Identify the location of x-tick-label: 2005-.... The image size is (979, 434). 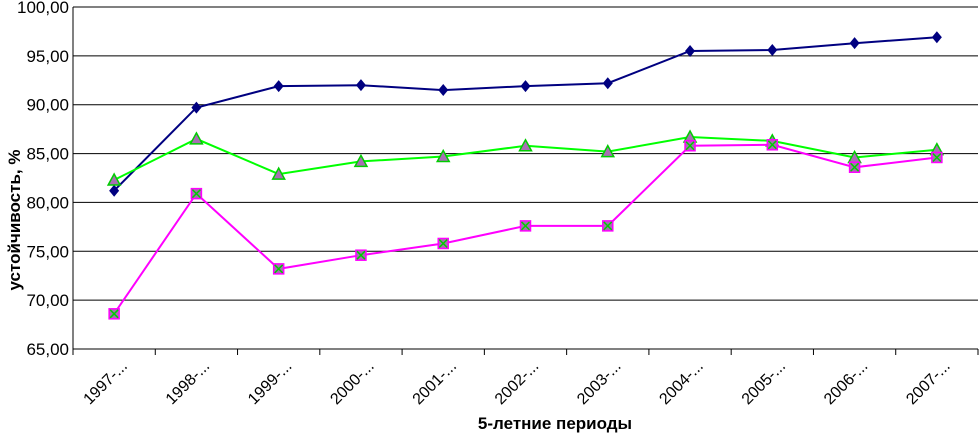
(764, 383).